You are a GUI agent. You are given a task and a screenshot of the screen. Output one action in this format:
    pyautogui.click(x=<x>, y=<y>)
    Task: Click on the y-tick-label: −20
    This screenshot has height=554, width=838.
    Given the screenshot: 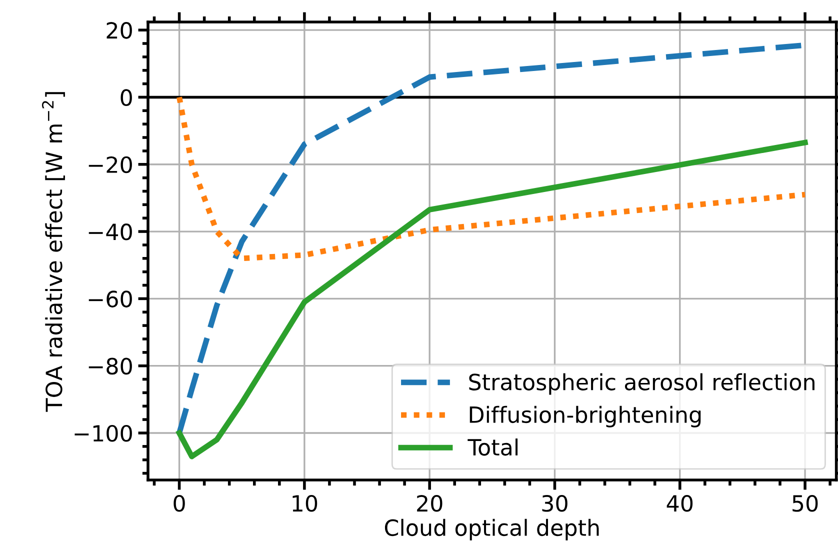 What is the action you would take?
    pyautogui.click(x=110, y=165)
    